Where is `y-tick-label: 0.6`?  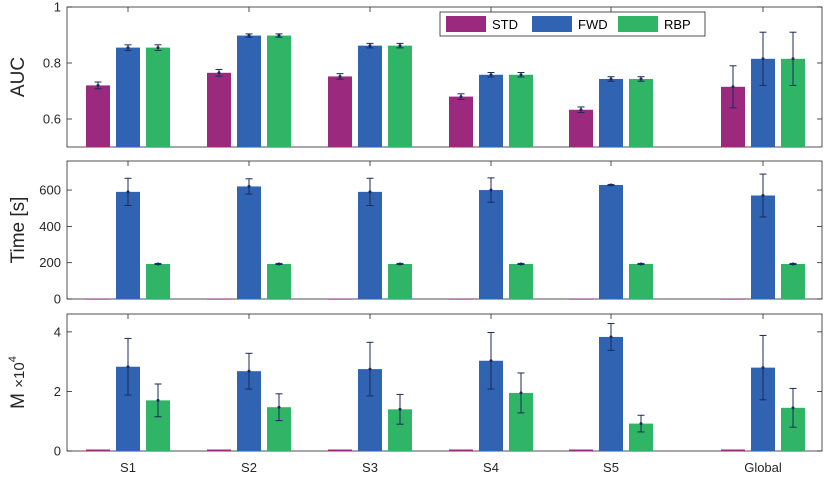 y-tick-label: 0.6 is located at coordinates (52, 119).